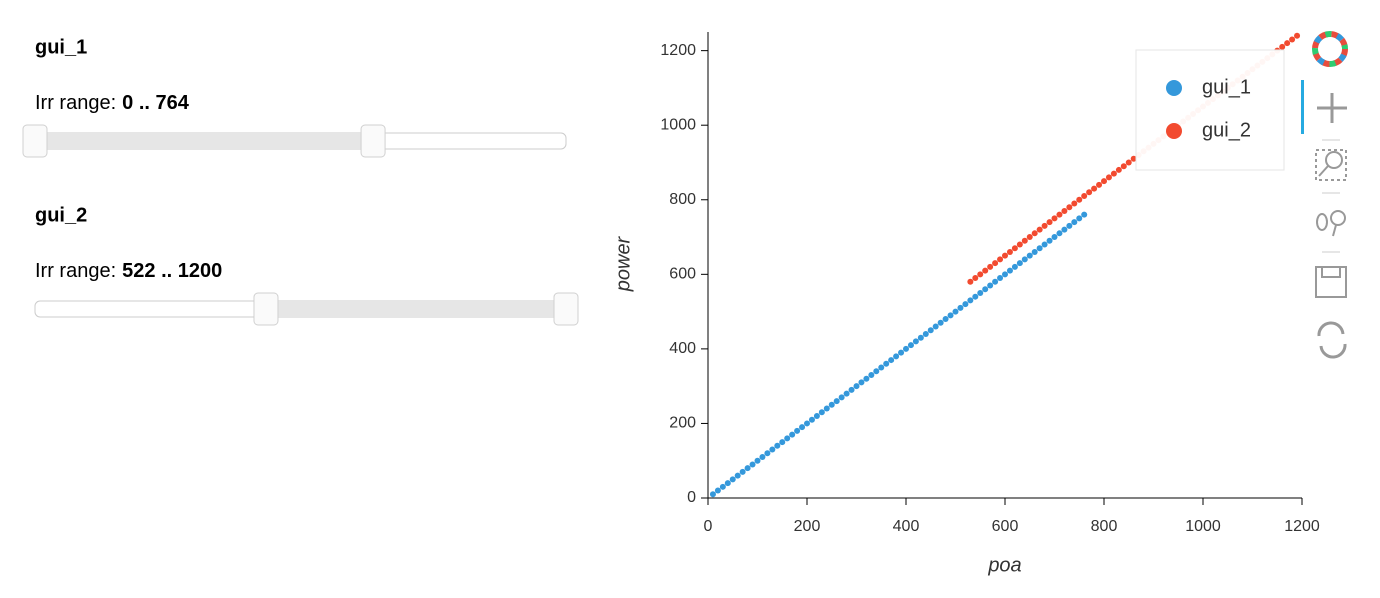  I want to click on legend-label: gui_2, so click(1226, 130).